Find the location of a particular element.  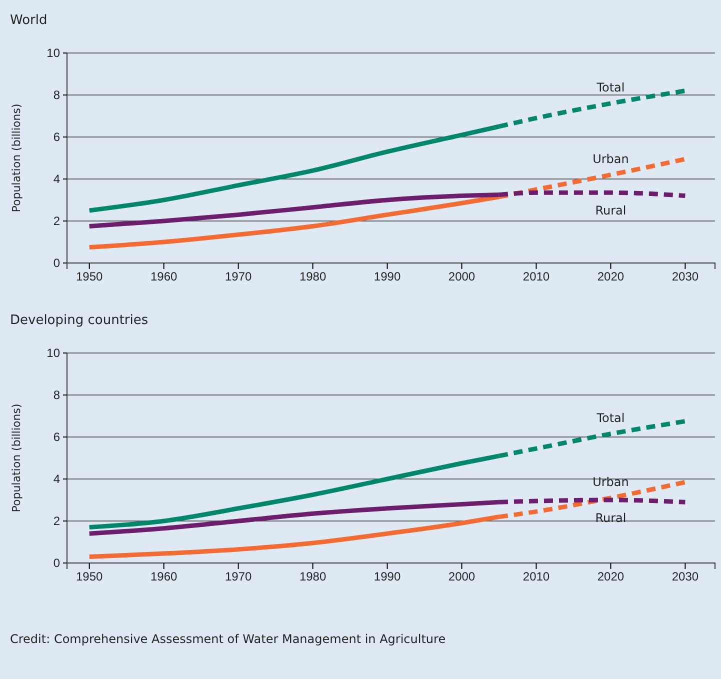

series-label: Rural is located at coordinates (610, 211).